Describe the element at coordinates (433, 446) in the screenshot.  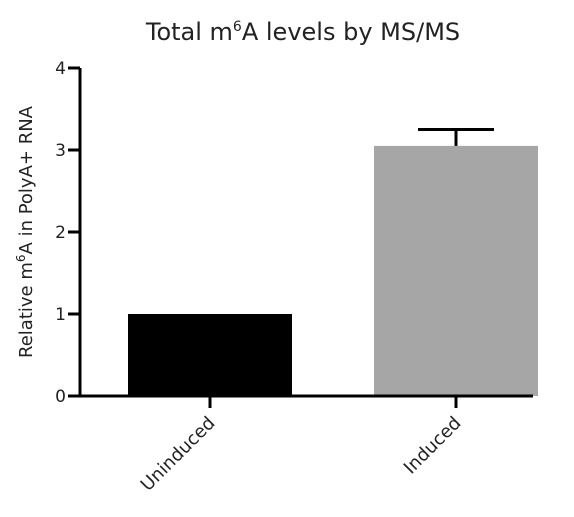
I see `x-tick-label-induced: Induced` at that location.